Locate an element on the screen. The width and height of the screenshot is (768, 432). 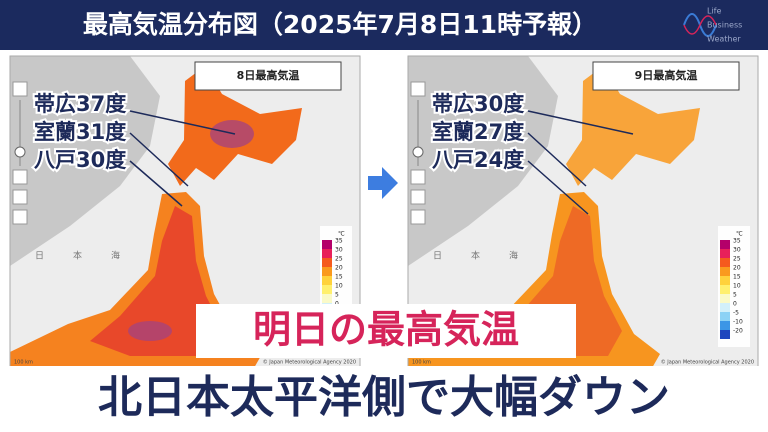
logo-text: Weather is located at coordinates (724, 39).